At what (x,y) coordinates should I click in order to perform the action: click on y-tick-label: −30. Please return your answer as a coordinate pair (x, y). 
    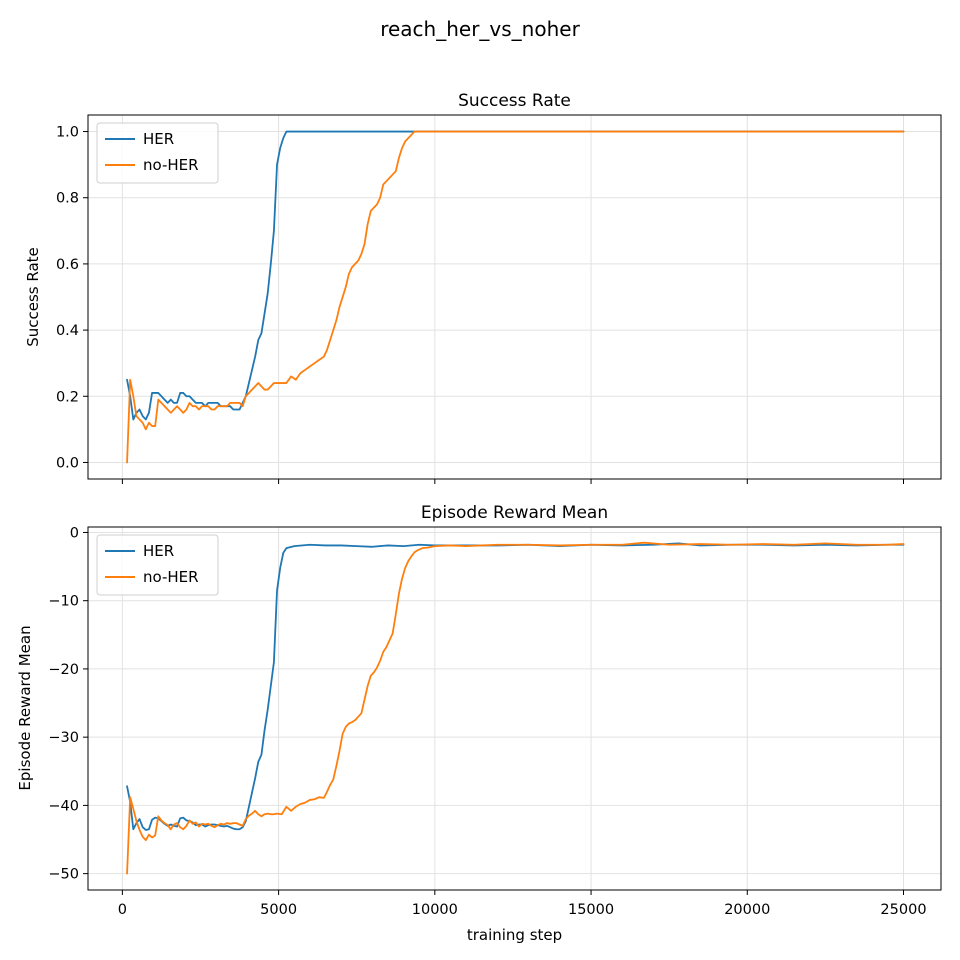
    Looking at the image, I should click on (63, 738).